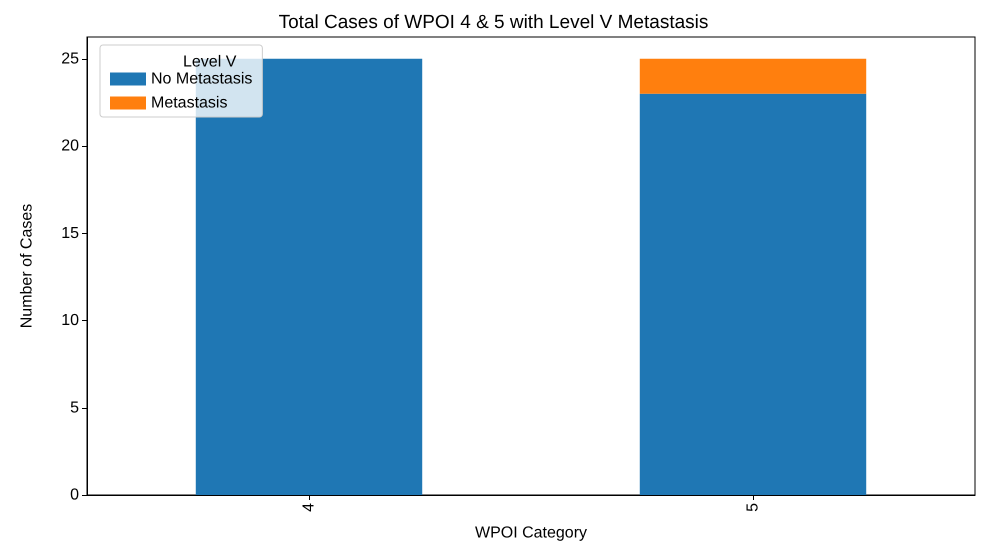 The image size is (987, 546). Describe the element at coordinates (201, 79) in the screenshot. I see `legend-label: No Metastasis` at that location.